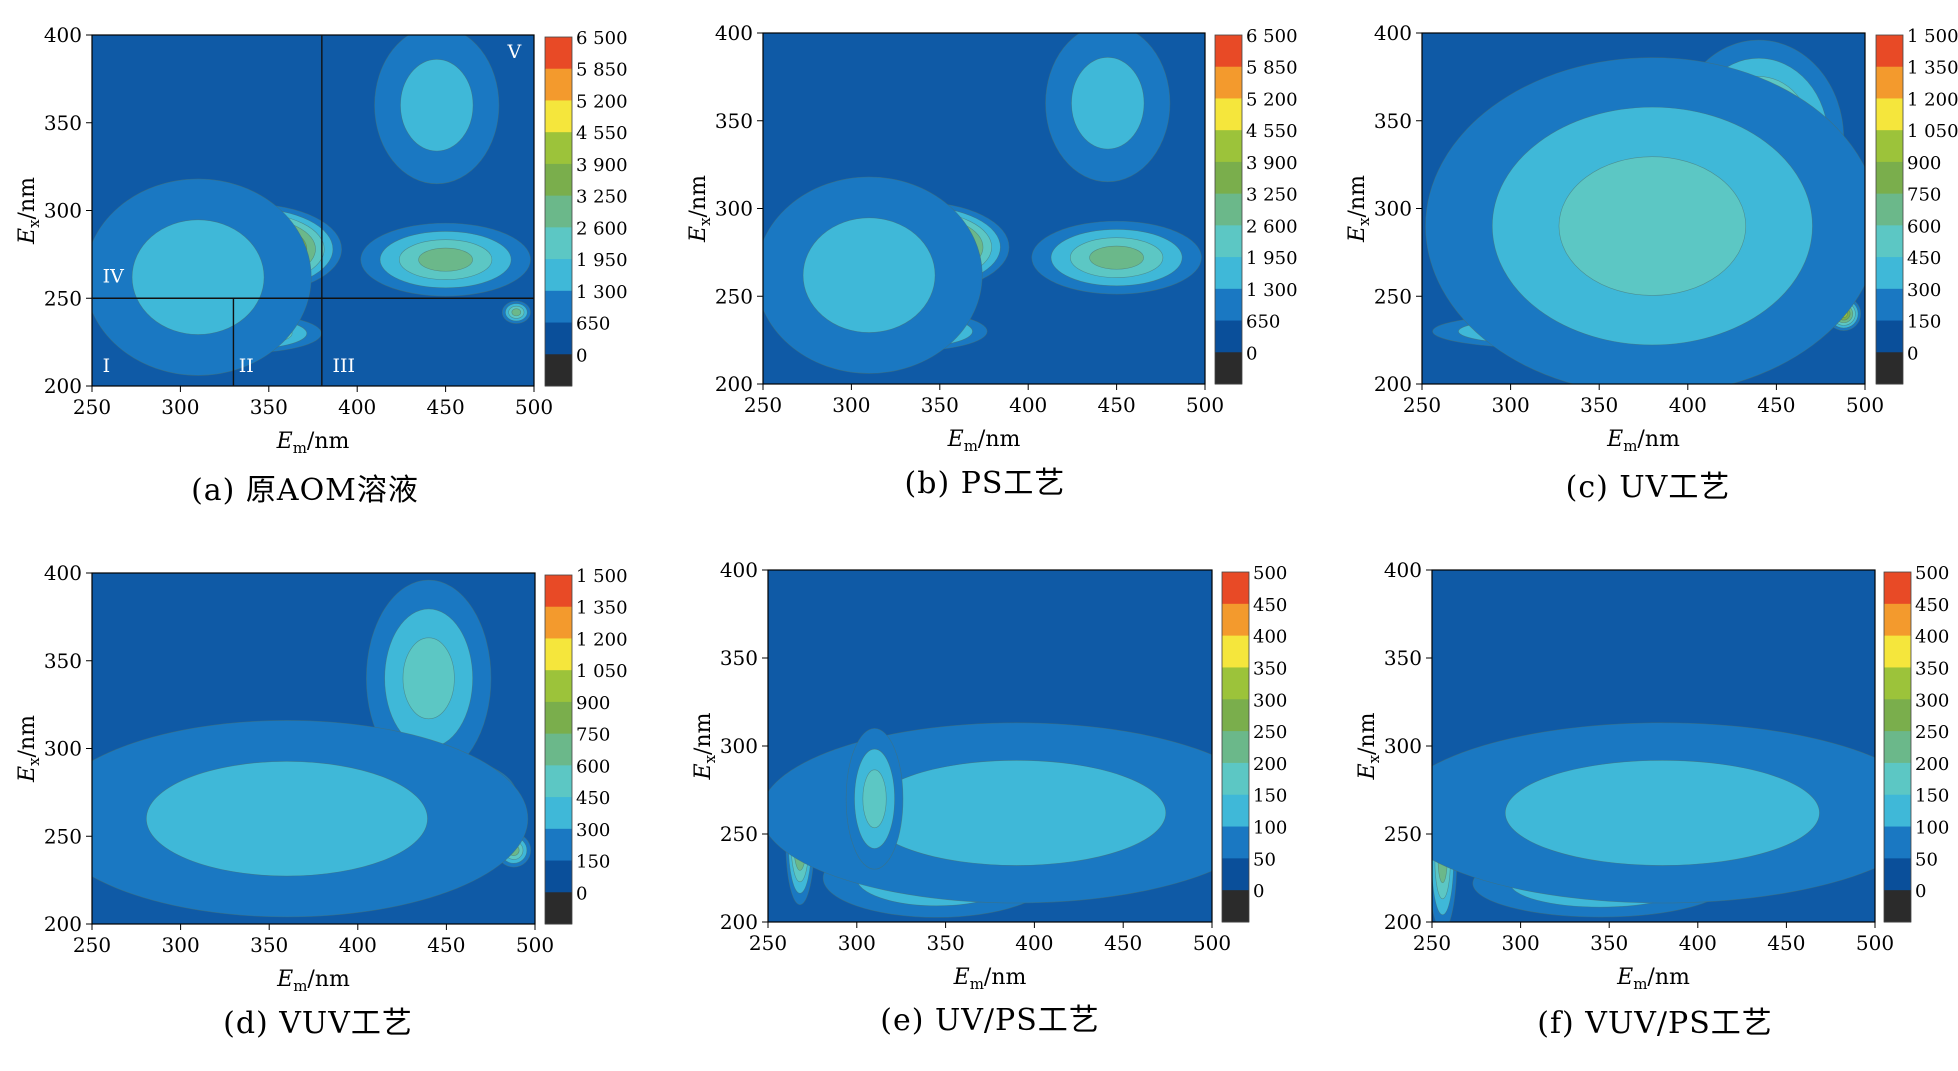  I want to click on colorbar-frame-f, so click(1897, 747).